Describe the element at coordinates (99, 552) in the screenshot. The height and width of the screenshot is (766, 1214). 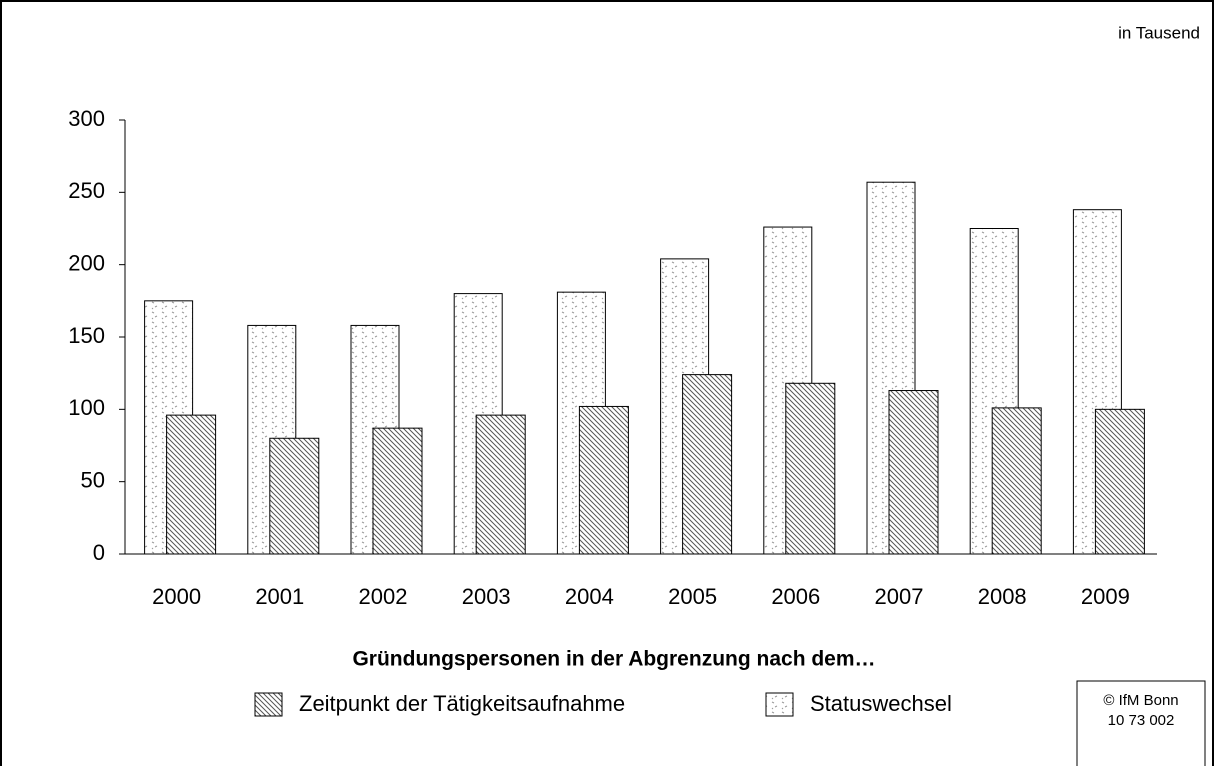
I see `y-tick-label: 0` at that location.